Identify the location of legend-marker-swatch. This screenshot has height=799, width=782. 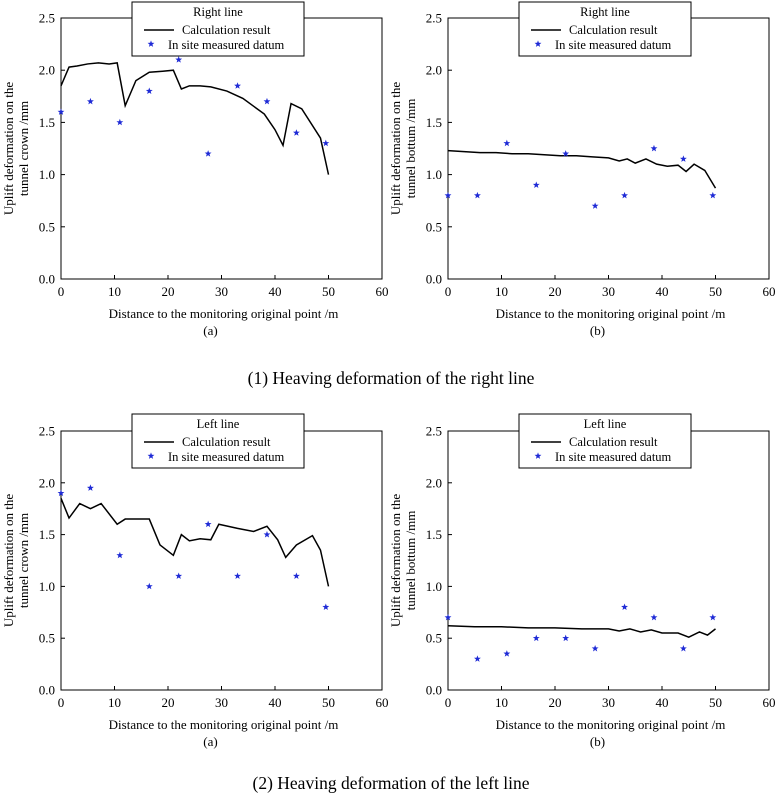
(151, 43).